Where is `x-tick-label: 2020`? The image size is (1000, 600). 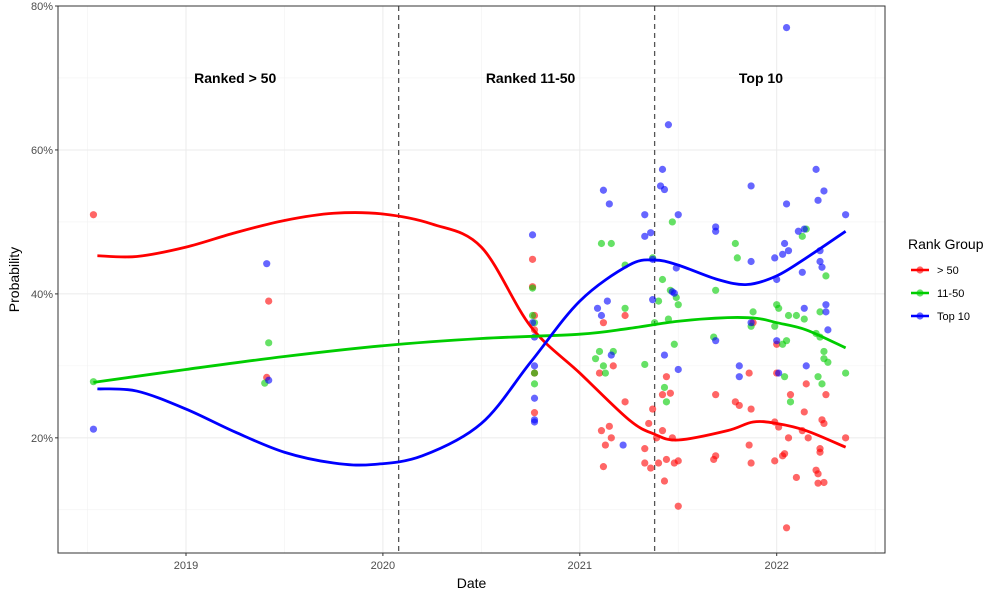 x-tick-label: 2020 is located at coordinates (383, 566).